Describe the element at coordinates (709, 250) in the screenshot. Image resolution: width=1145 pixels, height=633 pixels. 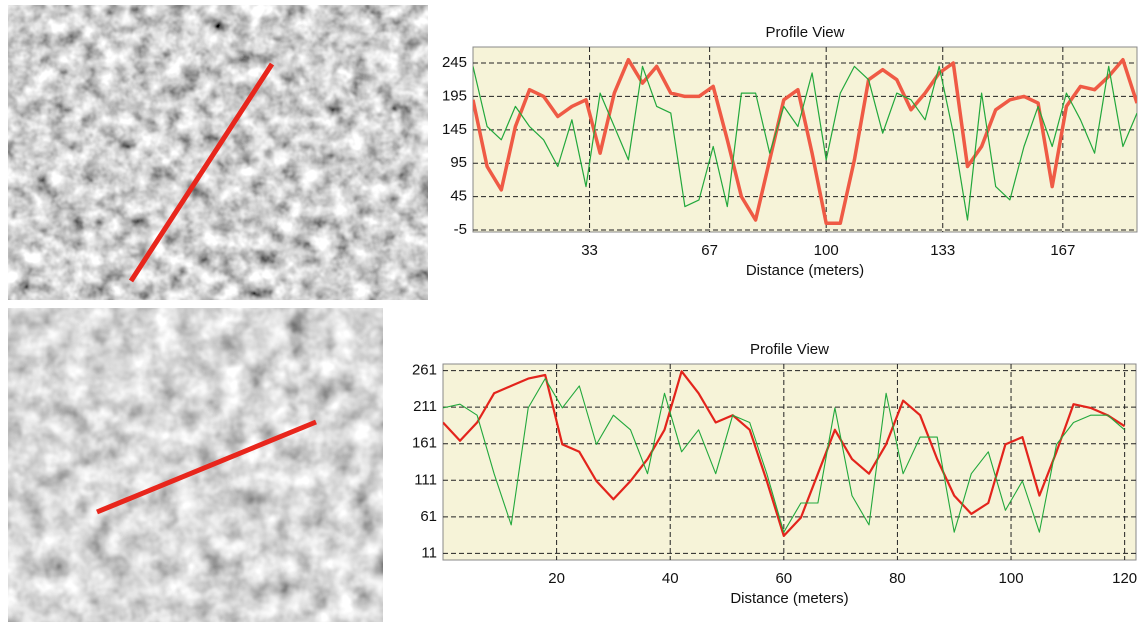
I see `x-tick-label: 67` at that location.